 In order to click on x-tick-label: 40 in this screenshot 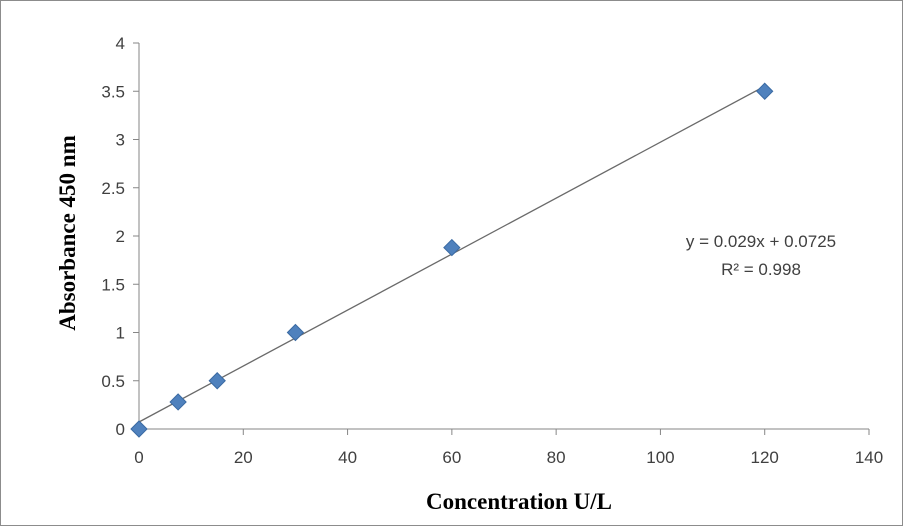, I will do `click(347, 457)`.